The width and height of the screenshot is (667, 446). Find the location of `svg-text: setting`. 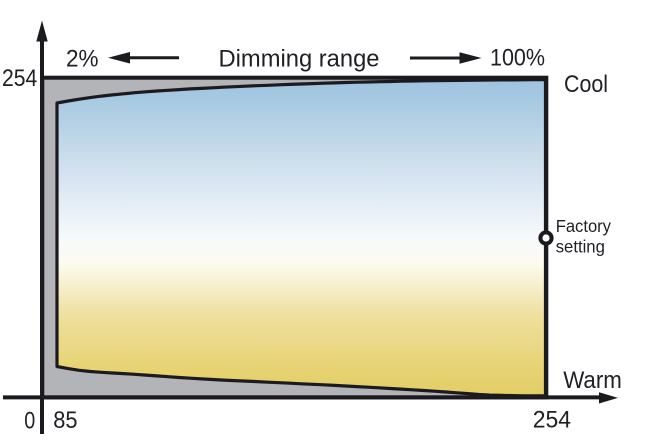

svg-text: setting is located at coordinates (580, 246).